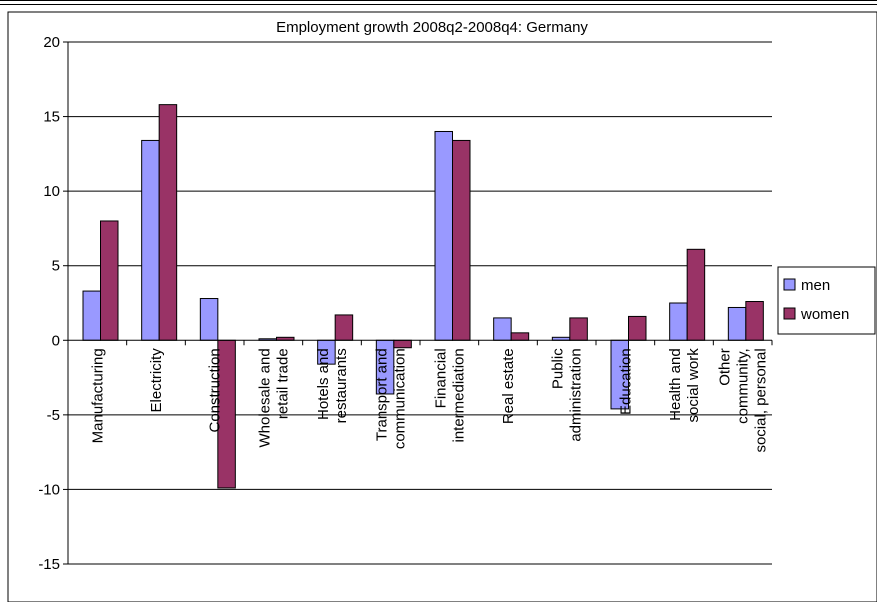  Describe the element at coordinates (824, 314) in the screenshot. I see `legend-label-women: women` at that location.